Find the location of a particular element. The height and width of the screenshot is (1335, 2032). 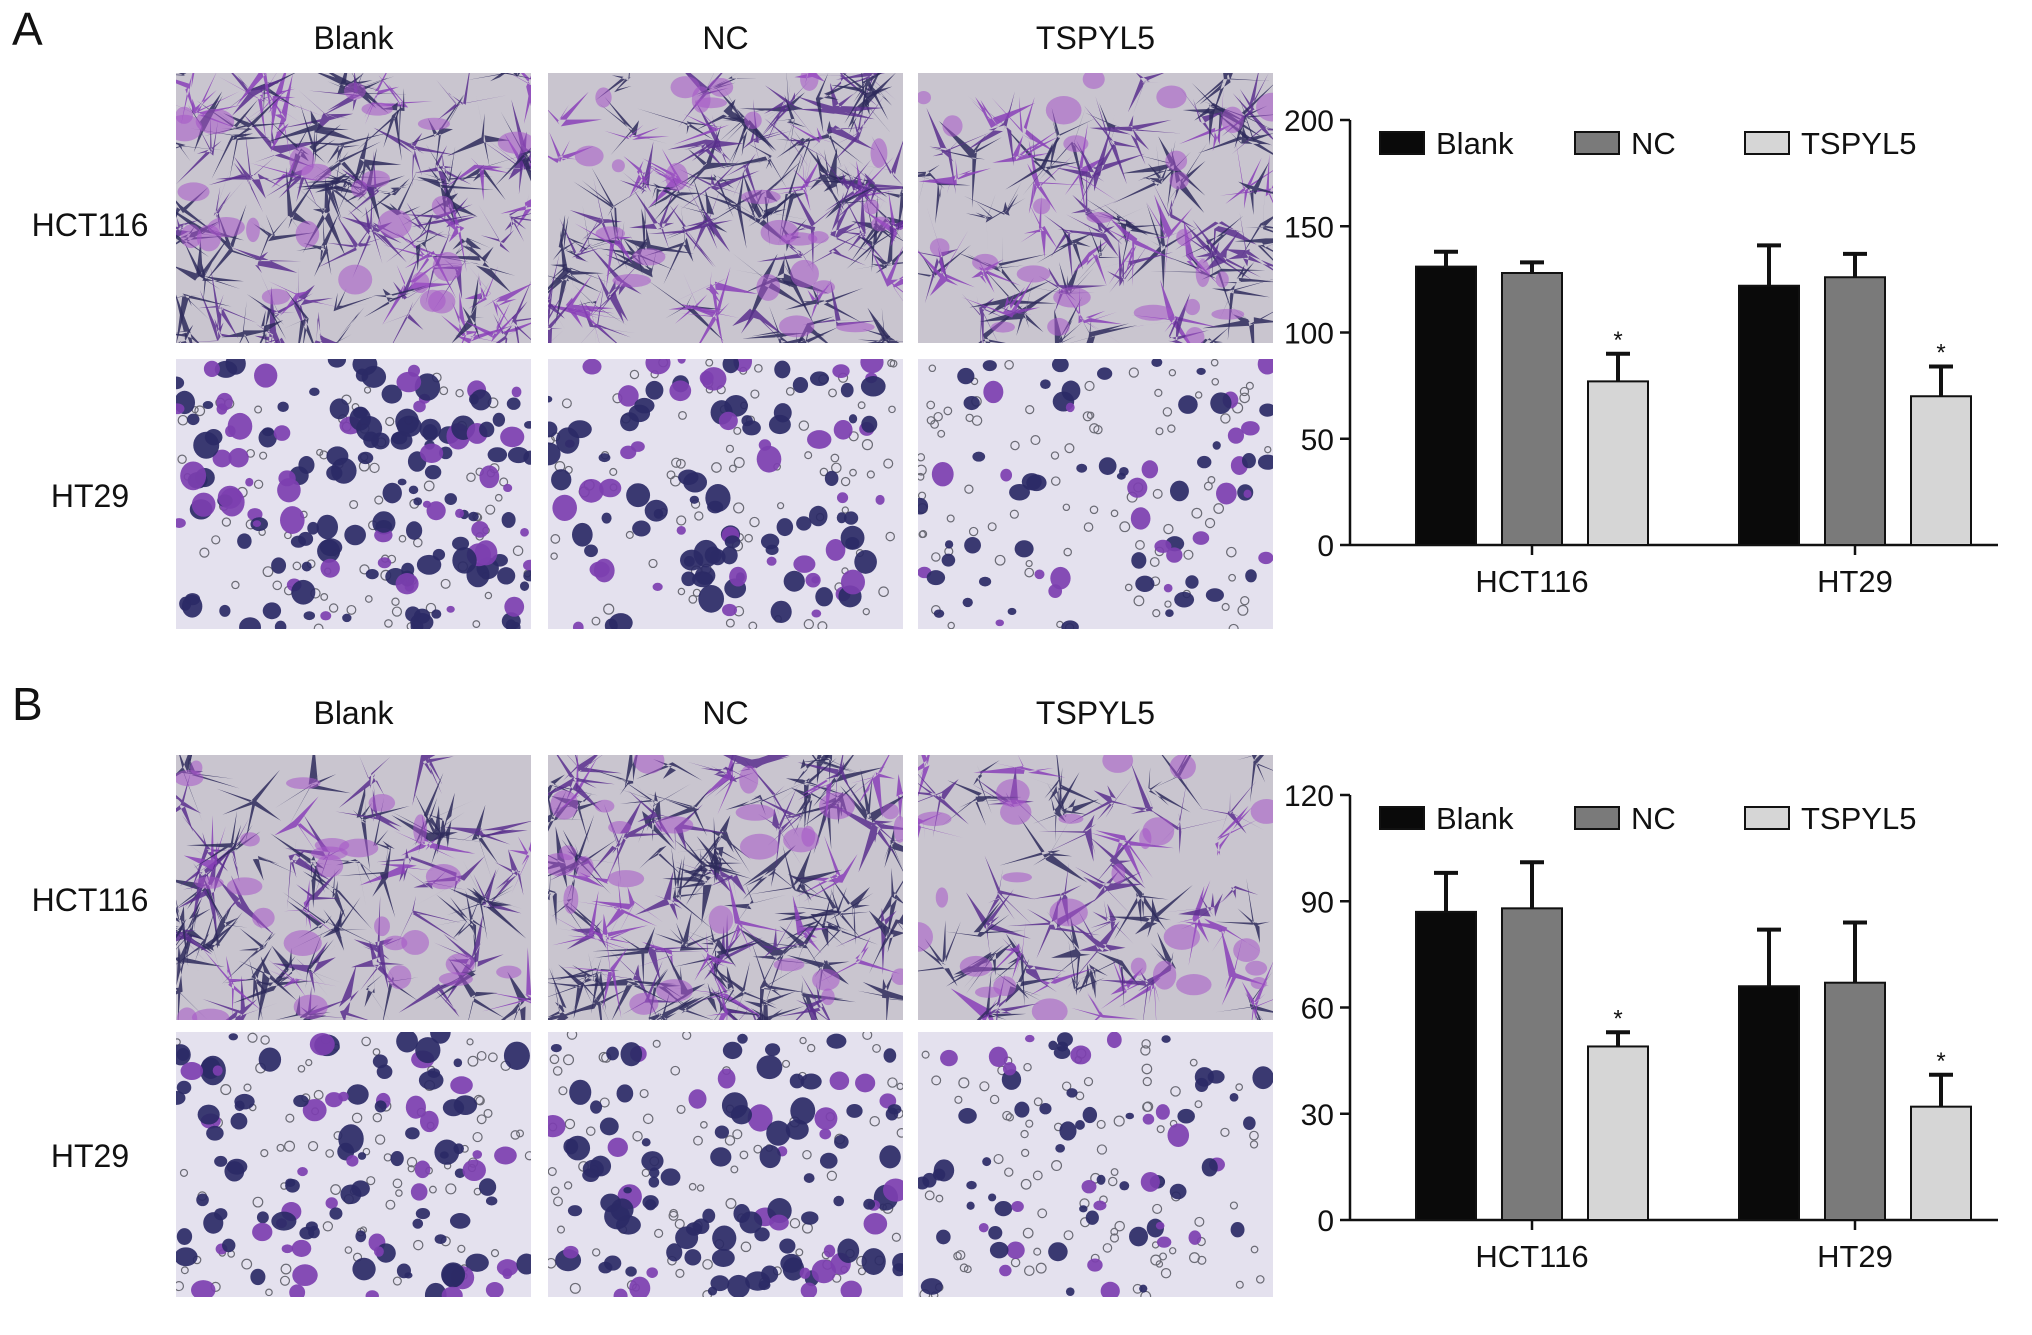

panel-letter: B is located at coordinates (27, 704).